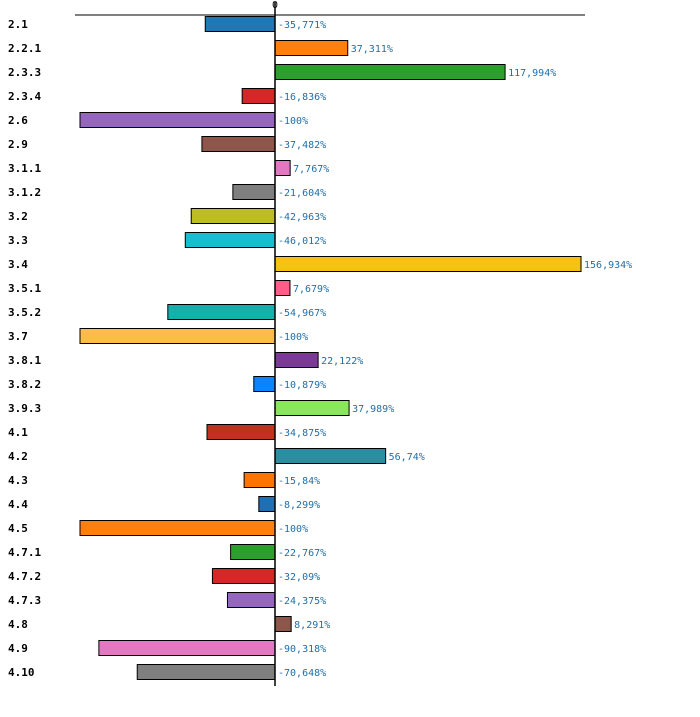  I want to click on value-label: 37,989%, so click(373, 409).